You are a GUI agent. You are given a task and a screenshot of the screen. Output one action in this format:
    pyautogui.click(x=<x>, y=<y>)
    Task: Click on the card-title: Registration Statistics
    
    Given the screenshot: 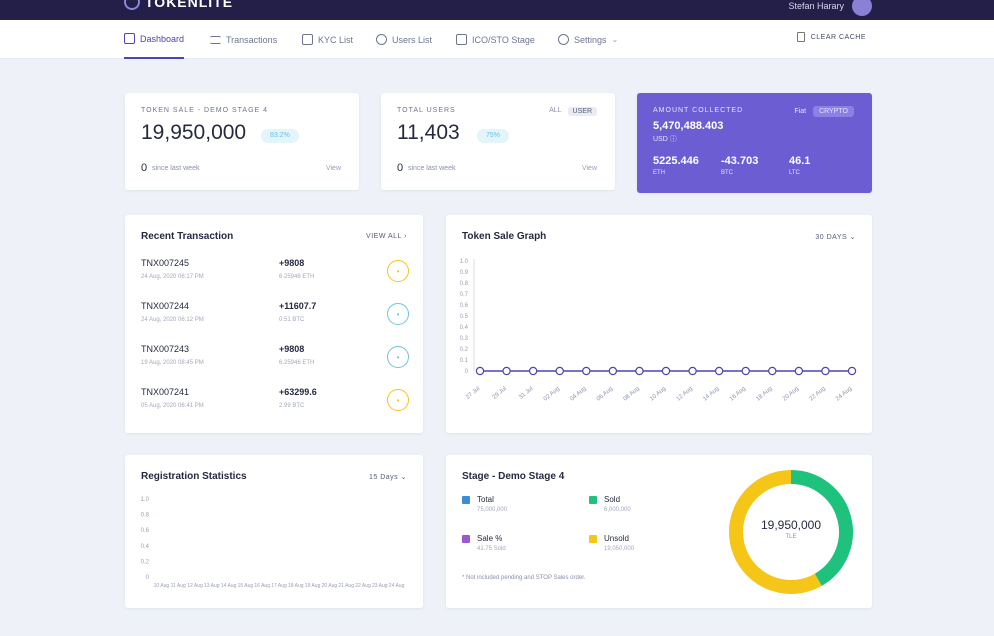 What is the action you would take?
    pyautogui.click(x=194, y=476)
    